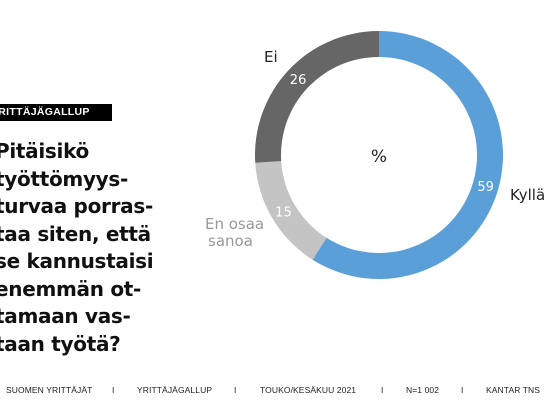 The width and height of the screenshot is (545, 412). I want to click on slice-ei, so click(317, 97).